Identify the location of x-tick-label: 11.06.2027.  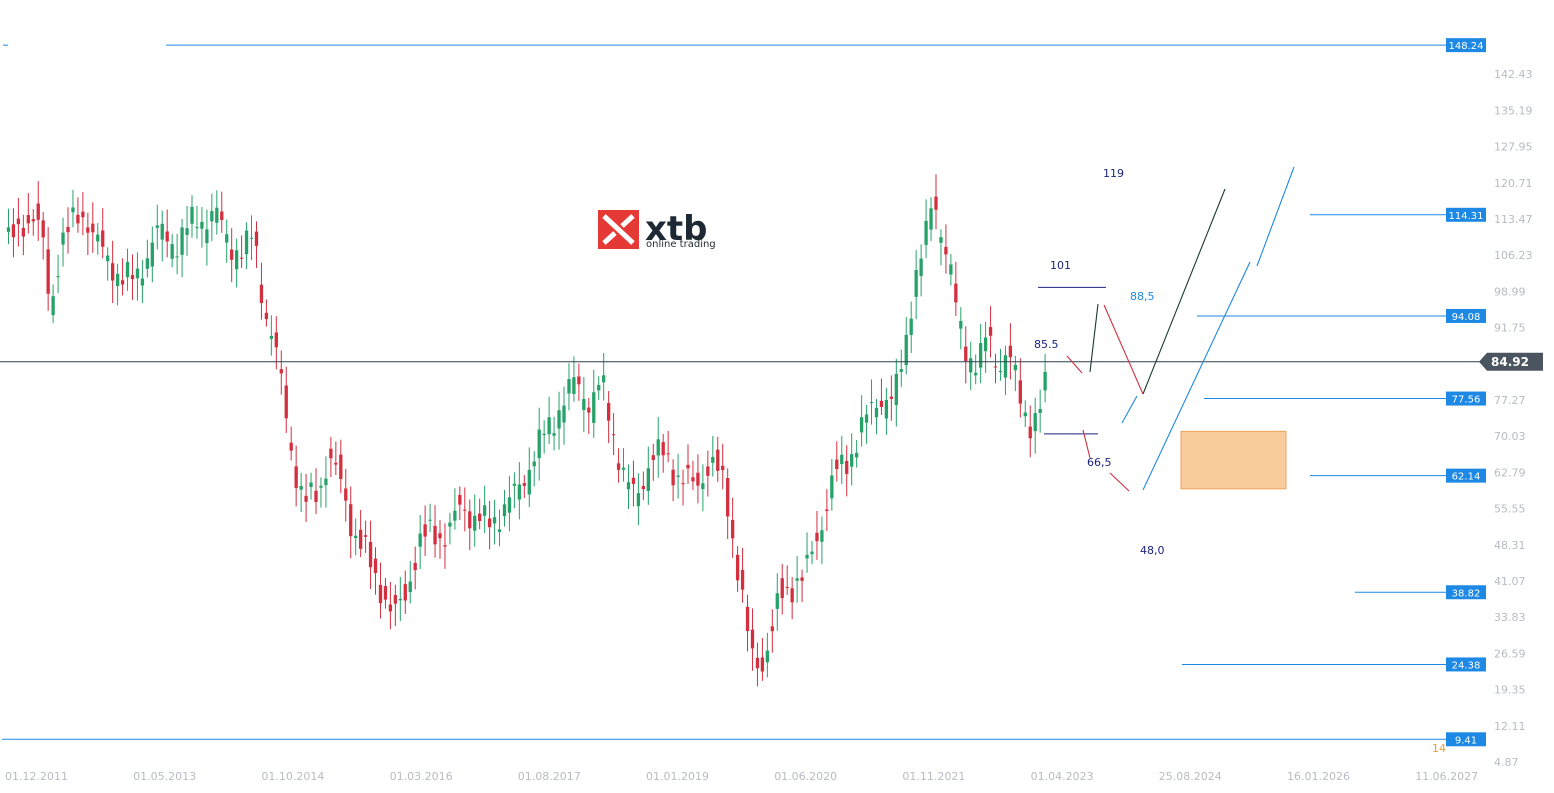
(1446, 776).